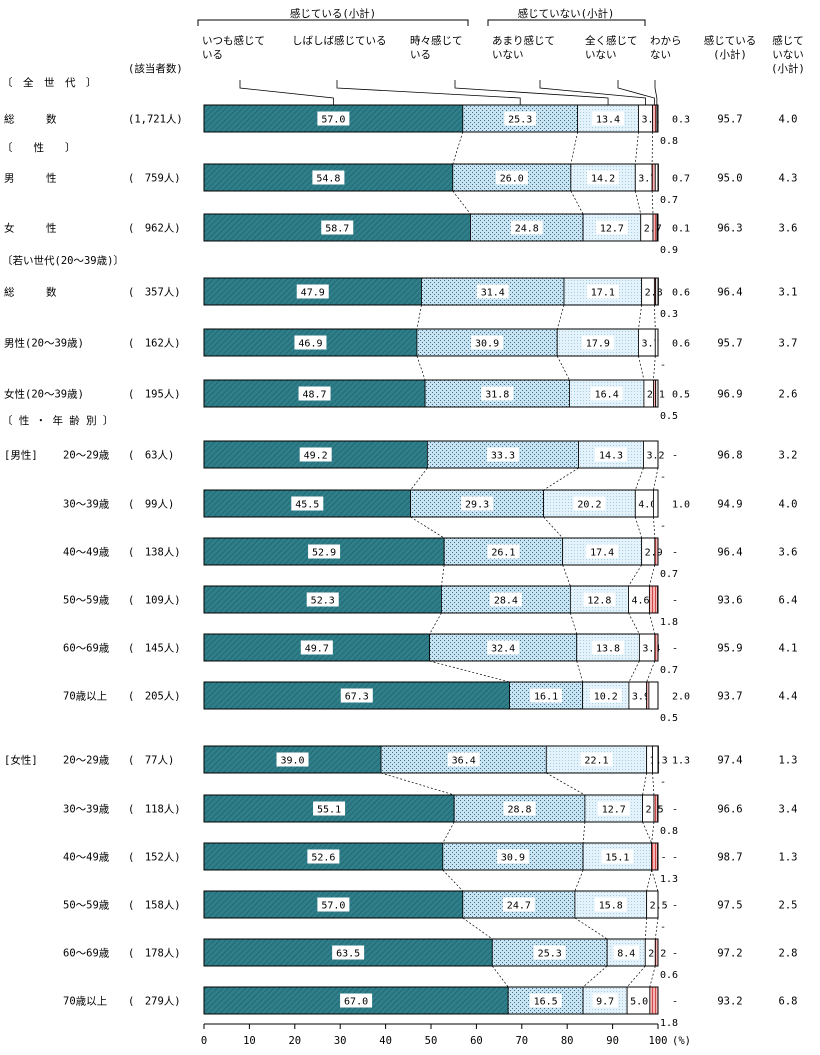 The height and width of the screenshot is (1055, 820). I want to click on bar-label-14-1: 30.9, so click(513, 858).